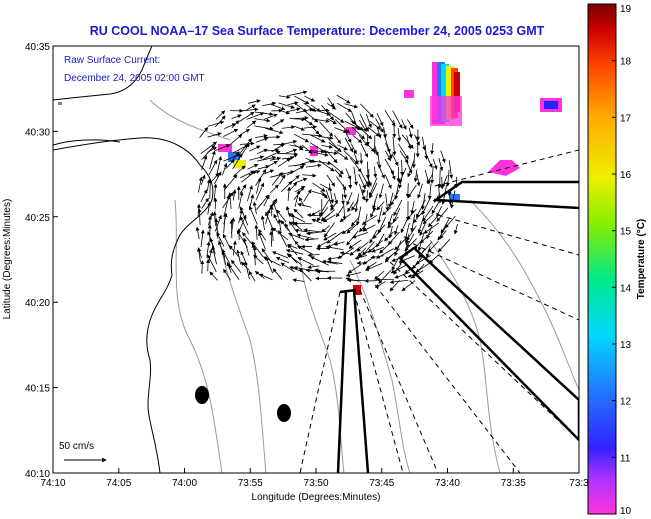 The image size is (651, 519). Describe the element at coordinates (457, 92) in the screenshot. I see `sst-patch-column-f` at that location.